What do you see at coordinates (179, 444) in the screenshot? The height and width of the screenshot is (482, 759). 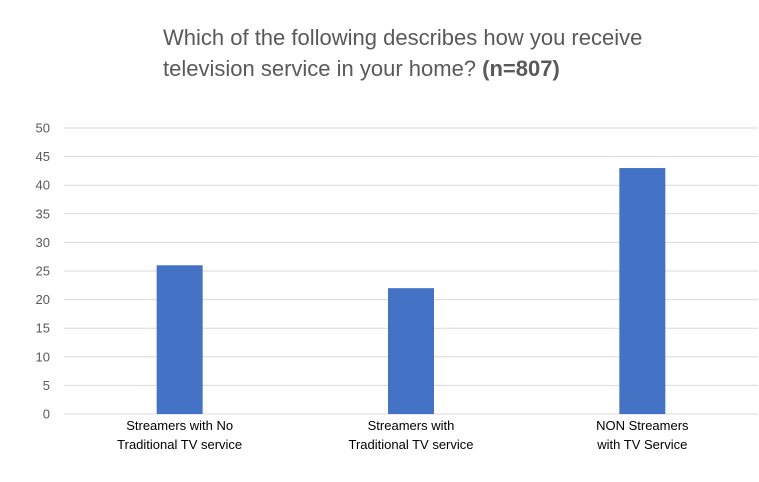 I see `x-category-label-0-1: Traditional TV service` at bounding box center [179, 444].